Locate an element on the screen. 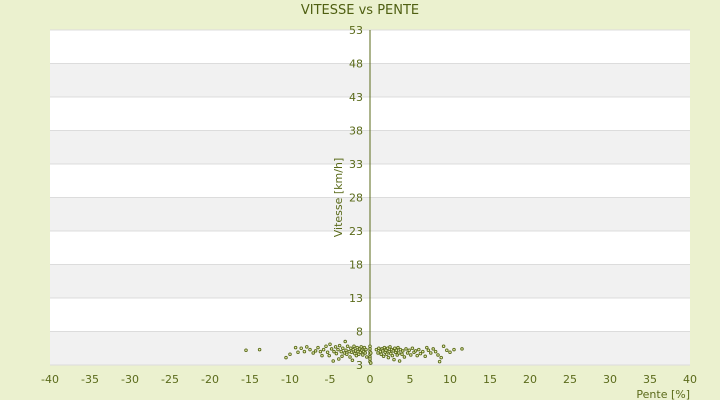 The width and height of the screenshot is (720, 400). x-tick-label: -30 is located at coordinates (130, 379).